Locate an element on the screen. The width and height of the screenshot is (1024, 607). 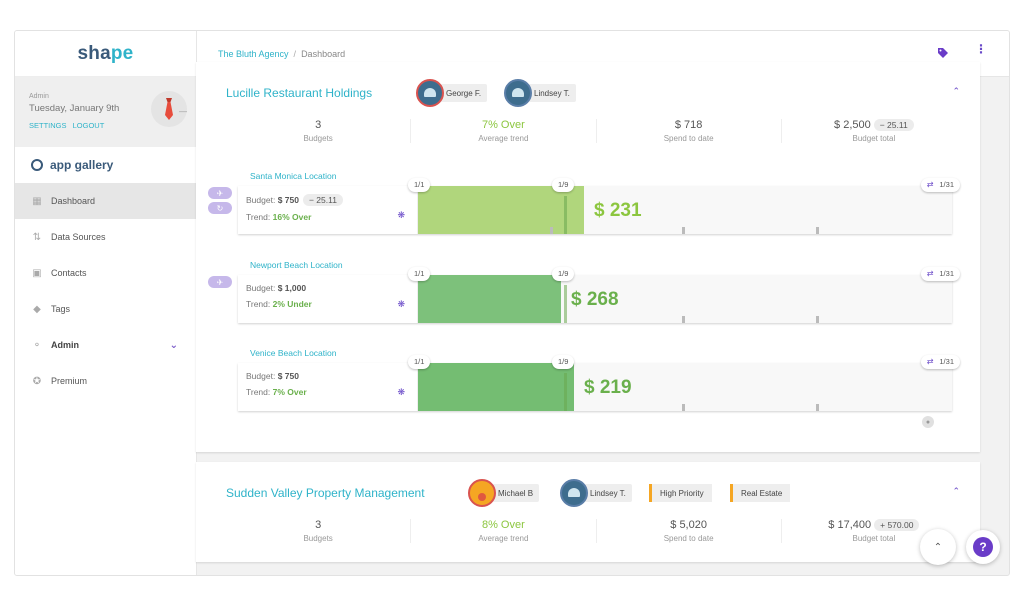
budget-value: $ 750 is located at coordinates (288, 200).